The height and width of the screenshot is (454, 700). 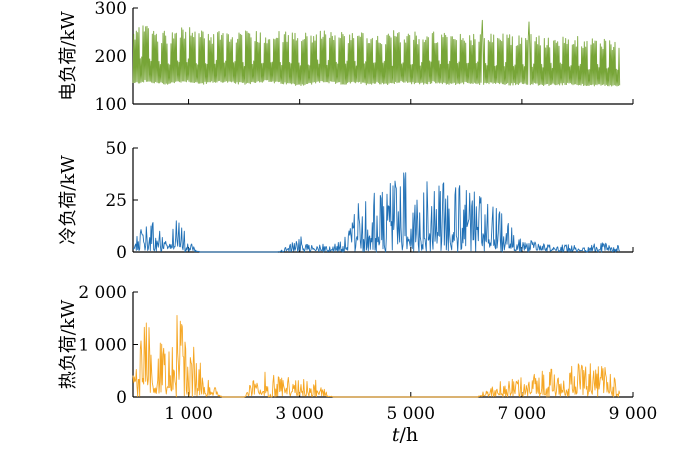 I want to click on x-axis-label-unit: /h, so click(x=409, y=435).